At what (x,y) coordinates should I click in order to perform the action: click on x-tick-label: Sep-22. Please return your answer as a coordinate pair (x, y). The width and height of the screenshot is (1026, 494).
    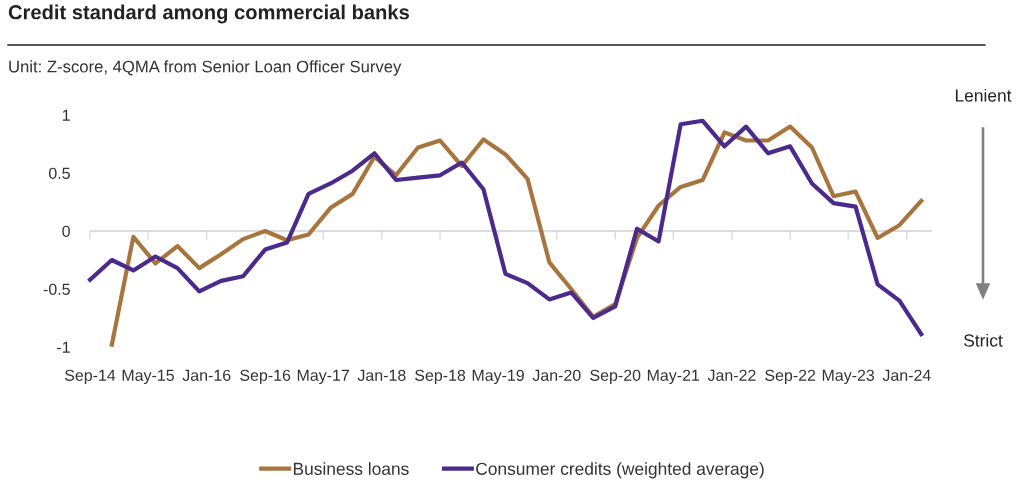
    Looking at the image, I should click on (790, 377).